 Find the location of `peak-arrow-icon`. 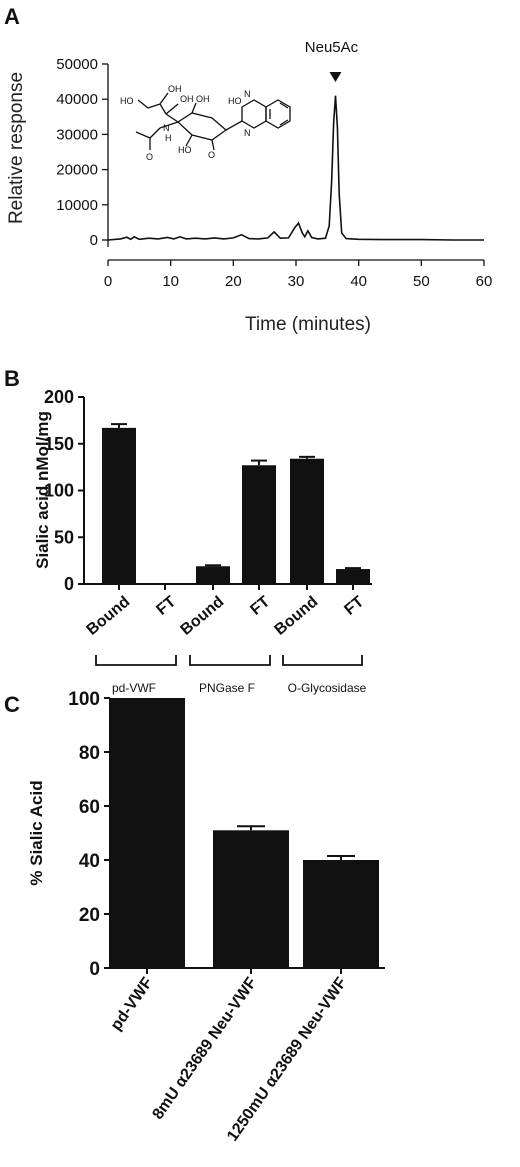

peak-arrow-icon is located at coordinates (335, 77).